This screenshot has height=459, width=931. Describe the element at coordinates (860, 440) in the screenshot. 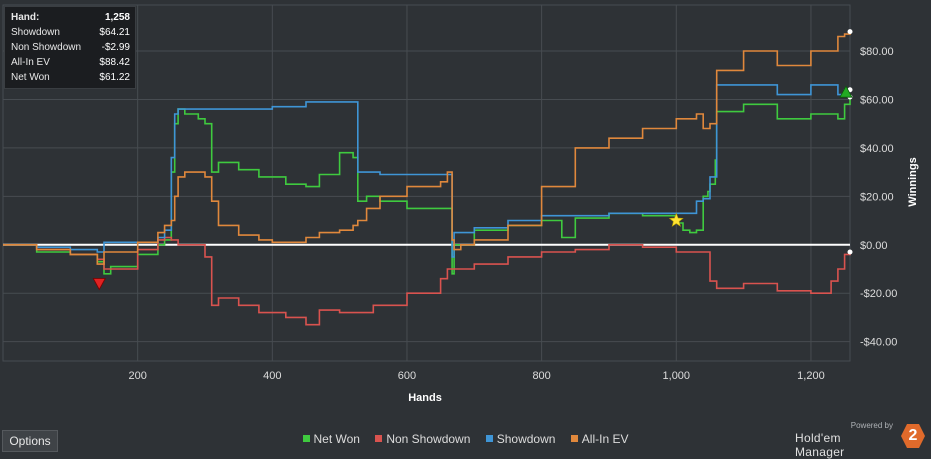

I see `powered-by-brand: Powered by Hold'em Manager 2` at that location.